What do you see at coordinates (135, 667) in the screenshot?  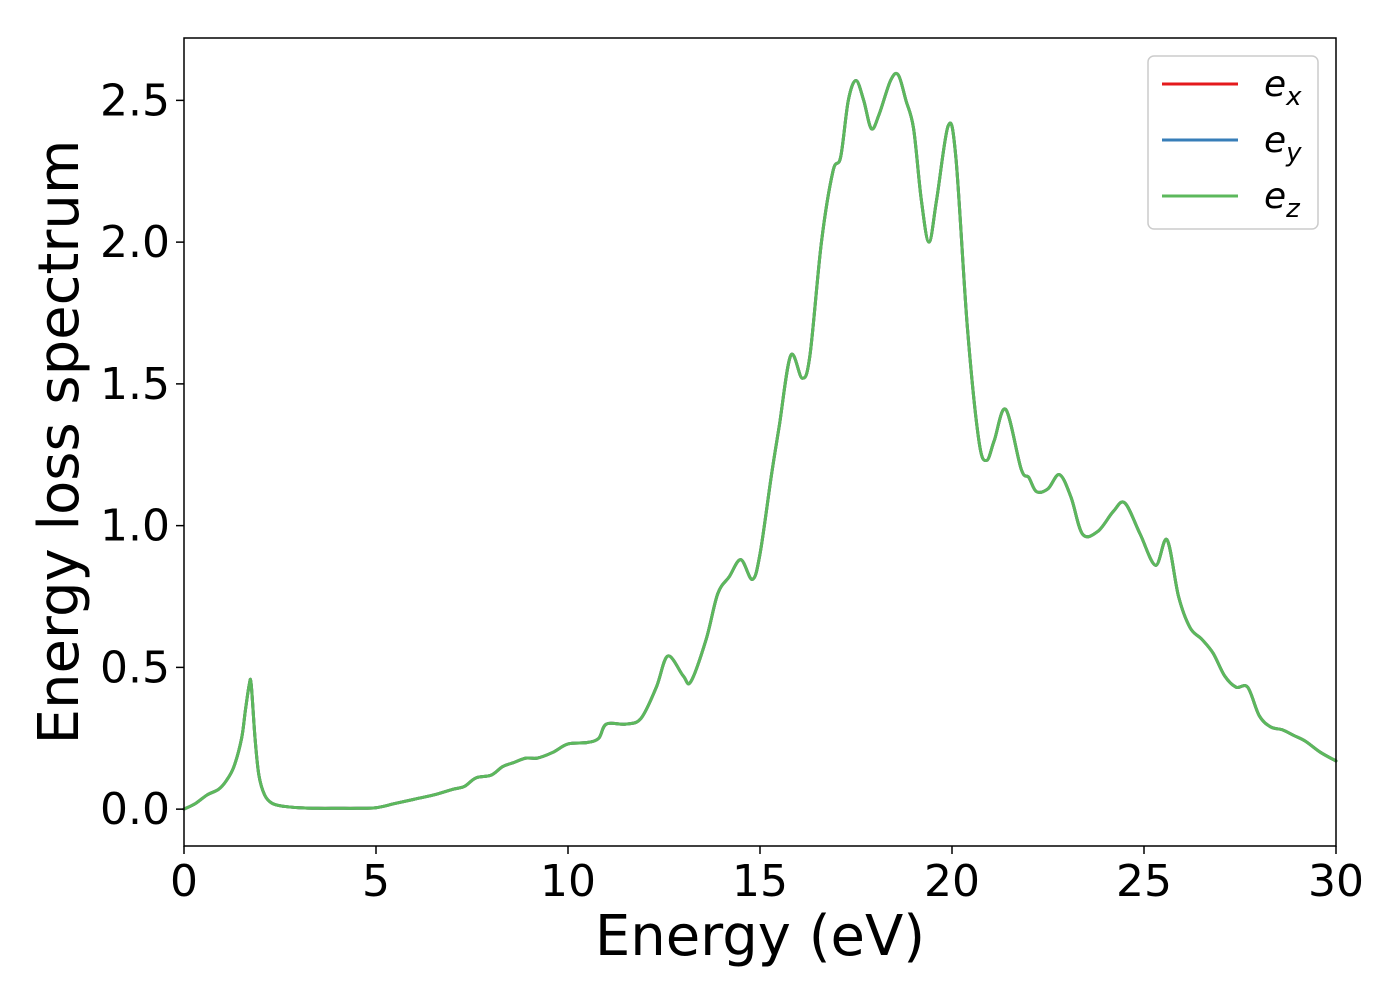 I see `y-tick-label: 0.5` at bounding box center [135, 667].